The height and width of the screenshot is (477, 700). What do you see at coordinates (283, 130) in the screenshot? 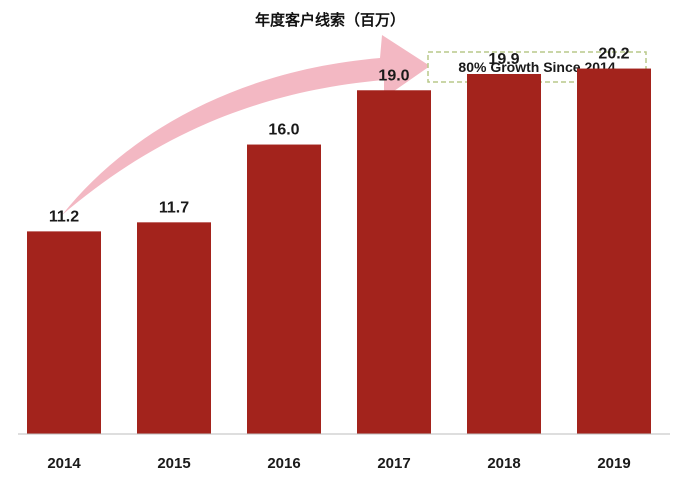
I see `value-label-2016: 16.0` at bounding box center [283, 130].